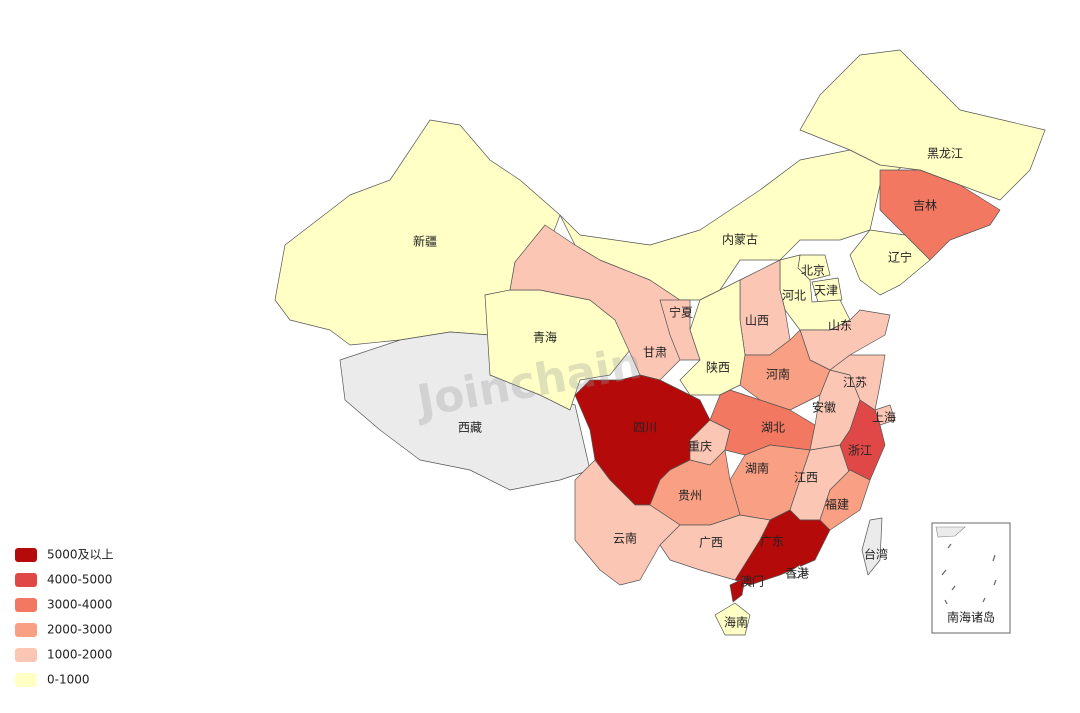 This screenshot has height=713, width=1080. I want to click on province-label: 北京, so click(813, 271).